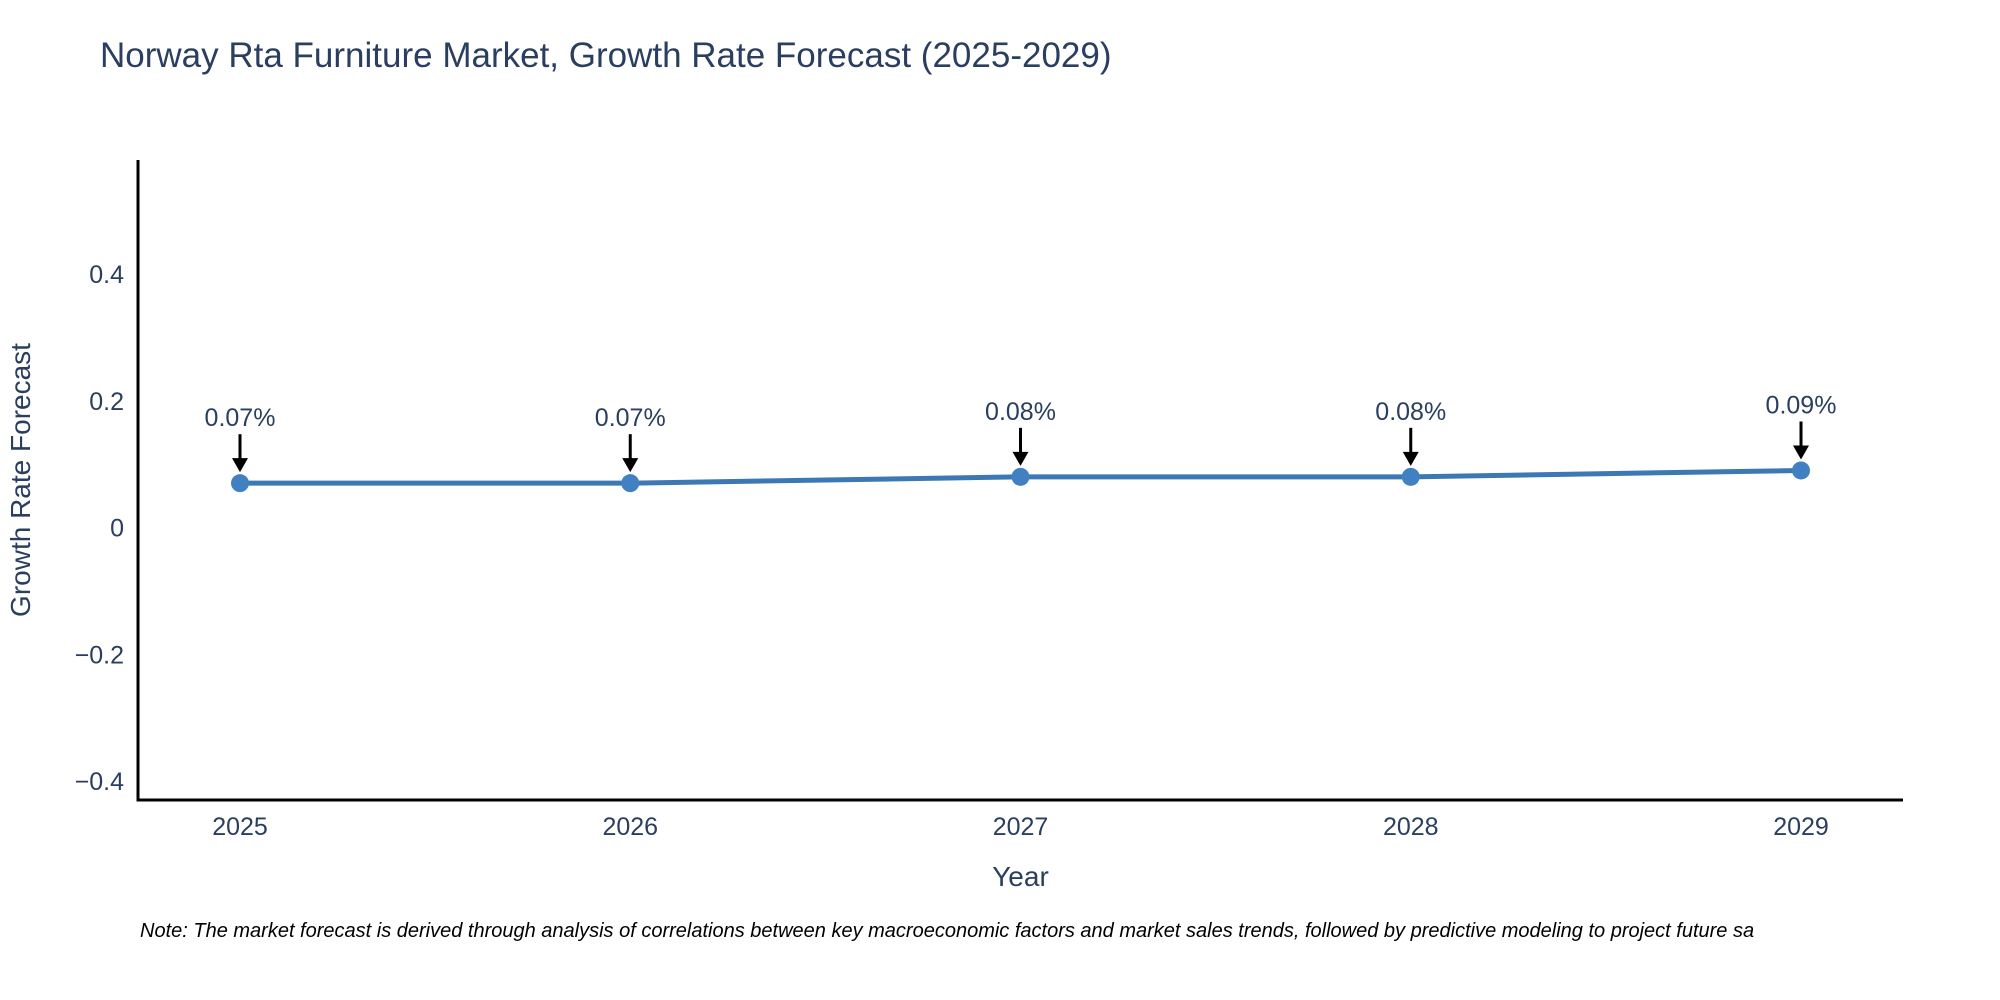  Describe the element at coordinates (1411, 827) in the screenshot. I see `x-tick-label: 2028` at that location.